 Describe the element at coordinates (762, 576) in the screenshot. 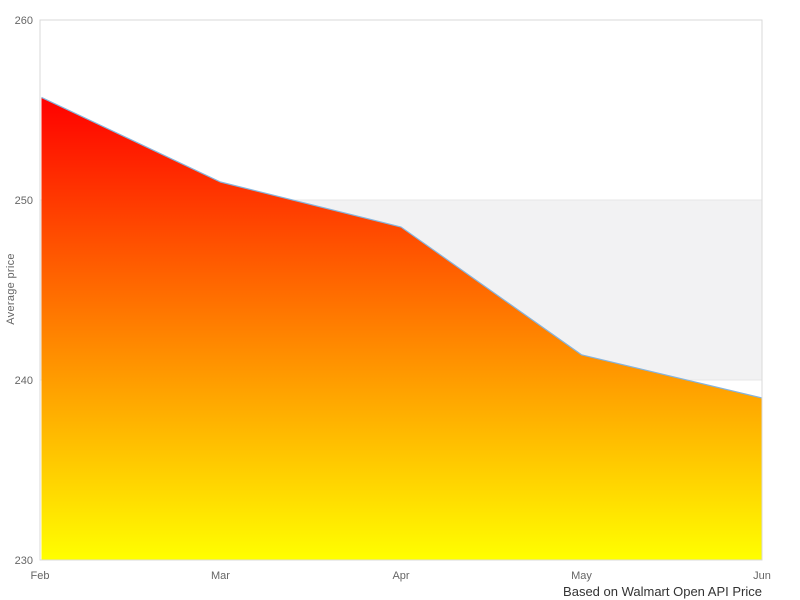

I see `x-tick-label: Jun` at that location.